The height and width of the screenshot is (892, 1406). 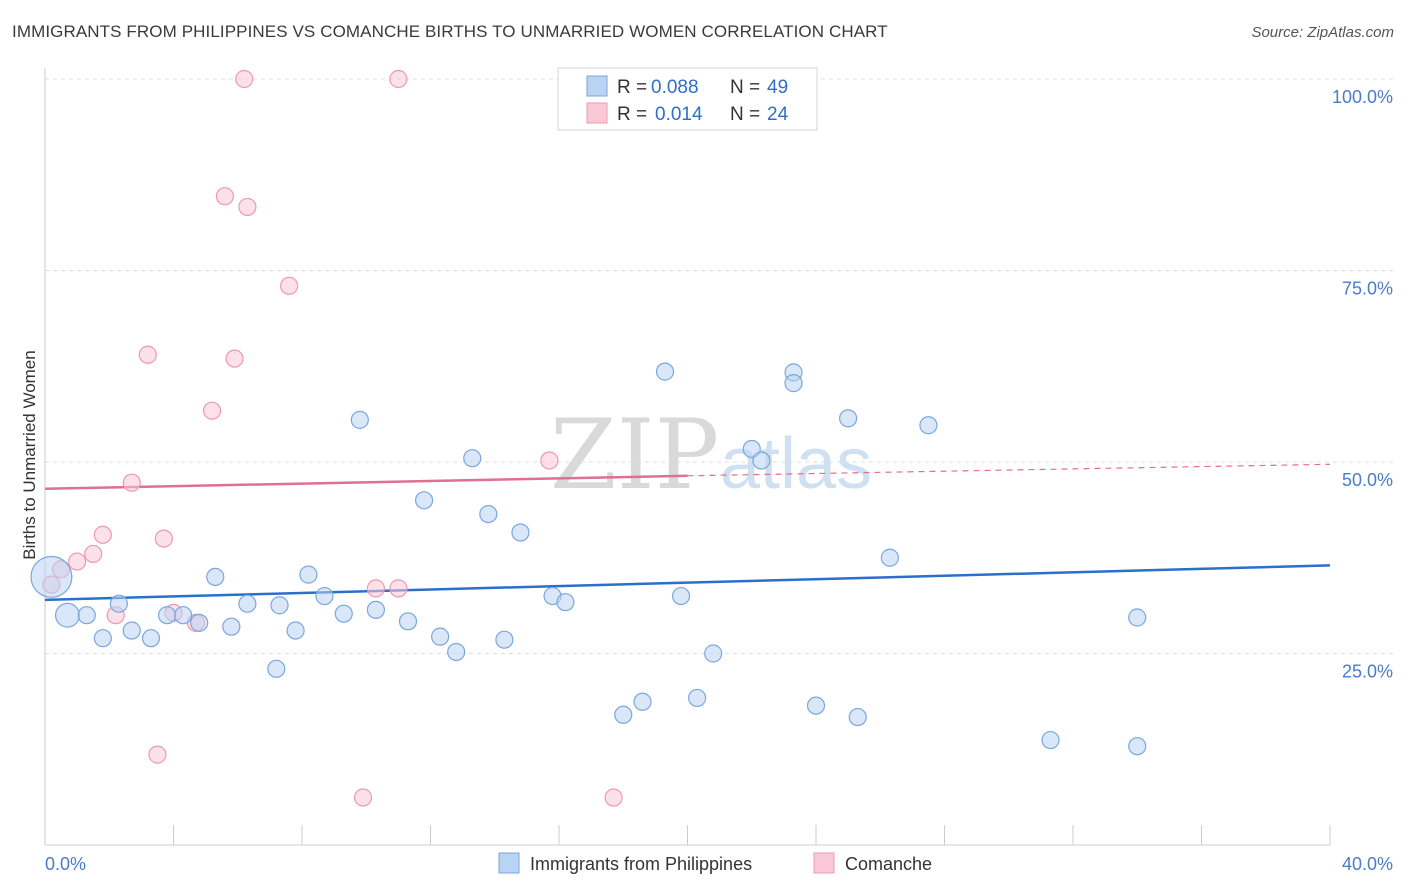 I want to click on source-label: Source: ZipAtlas.com, so click(x=1322, y=32).